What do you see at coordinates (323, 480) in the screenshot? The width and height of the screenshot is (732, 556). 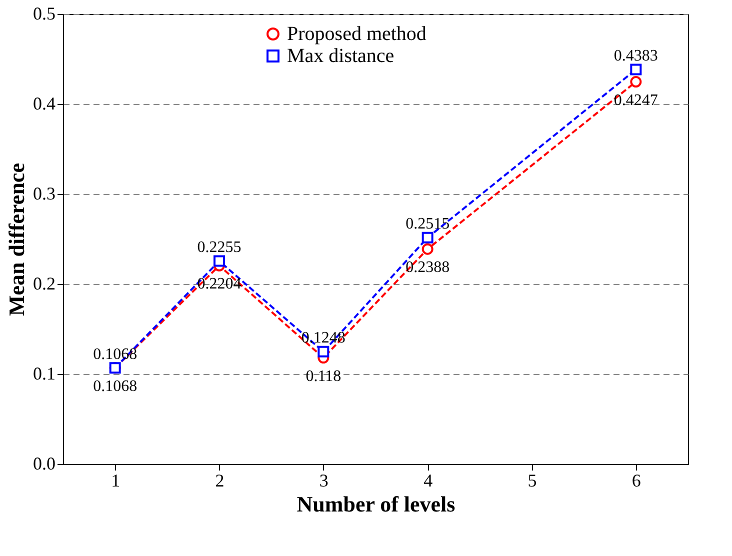 I see `x-tick-label: 3` at bounding box center [323, 480].